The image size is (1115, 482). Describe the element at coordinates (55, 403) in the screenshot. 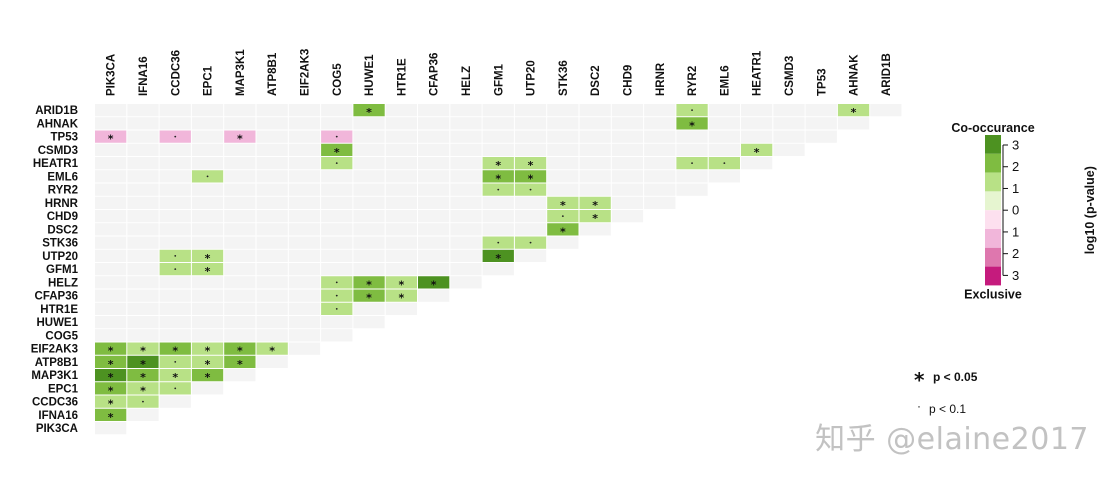

I see `row-label: CCDC36` at that location.